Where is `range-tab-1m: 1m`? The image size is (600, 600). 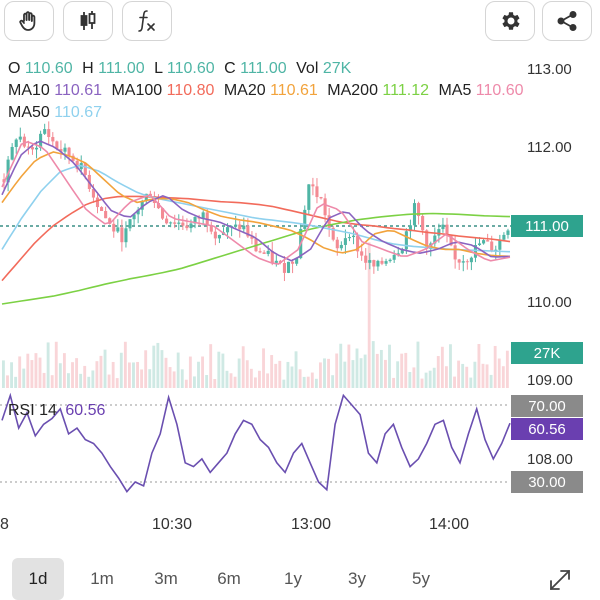 range-tab-1m: 1m is located at coordinates (102, 578).